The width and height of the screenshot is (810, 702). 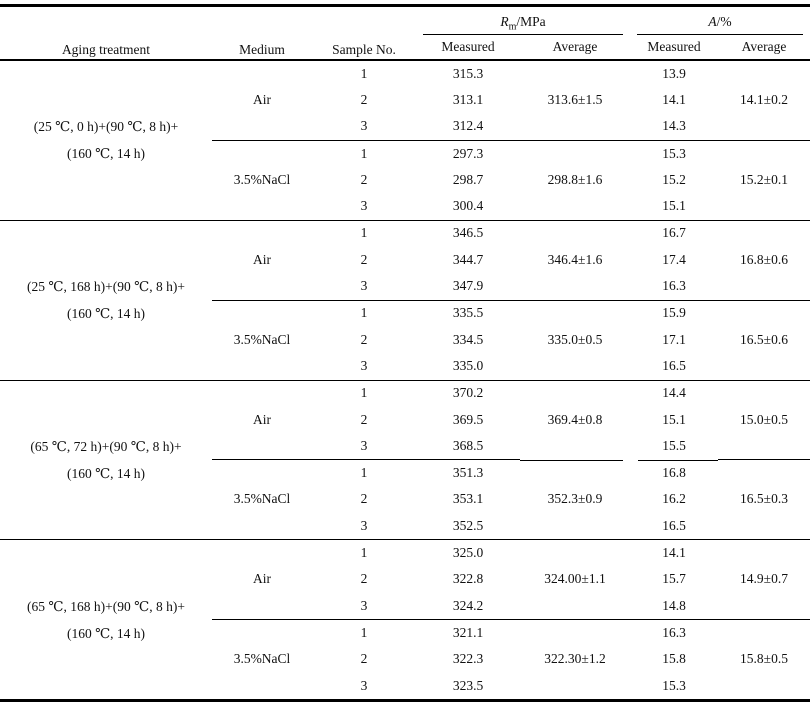 I want to click on rm-measured-cell: 313.1, so click(x=468, y=99).